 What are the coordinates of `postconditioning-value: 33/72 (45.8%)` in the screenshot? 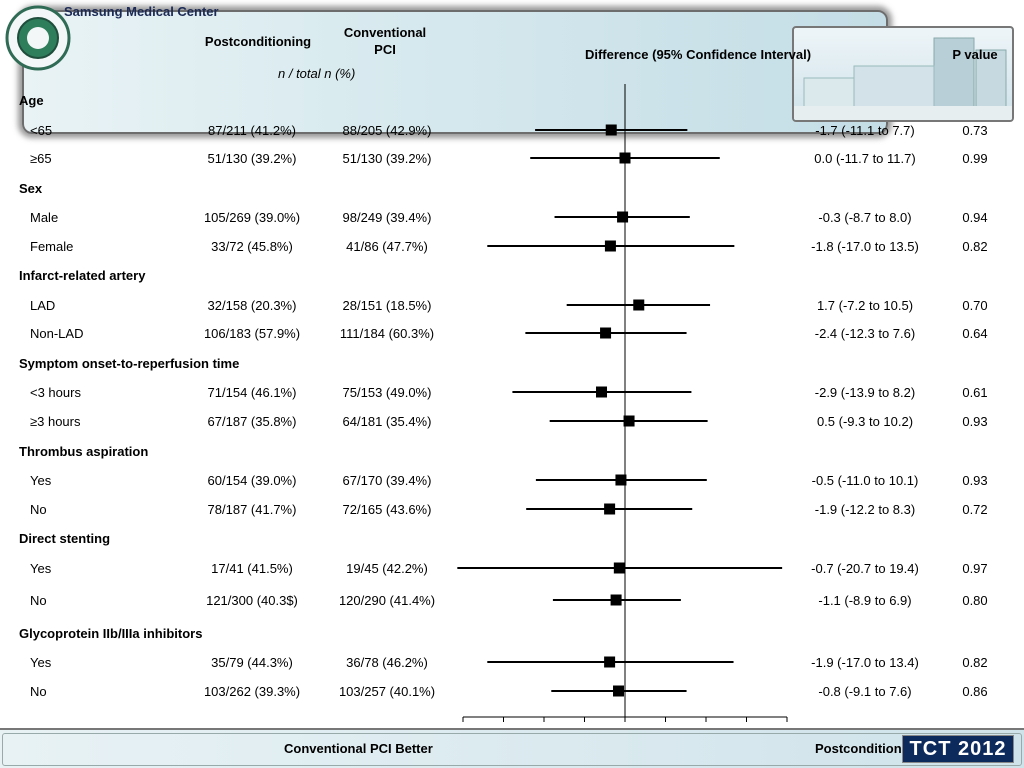 It's located at (252, 246).